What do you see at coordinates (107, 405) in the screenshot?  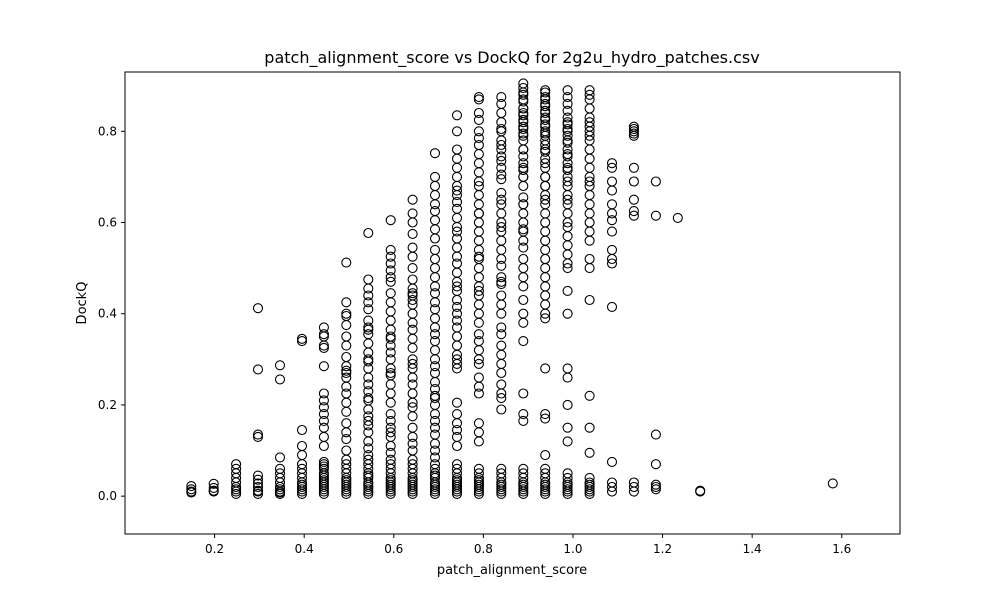 I see `y-tick-label: 0.2` at bounding box center [107, 405].